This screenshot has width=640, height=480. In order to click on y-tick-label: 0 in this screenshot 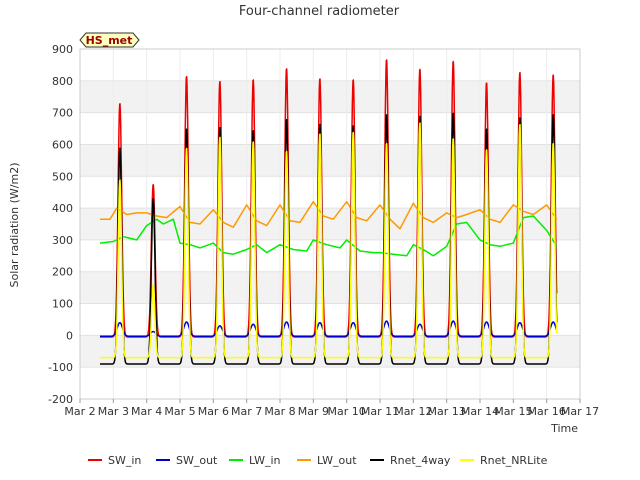, I will do `click(69, 335)`.